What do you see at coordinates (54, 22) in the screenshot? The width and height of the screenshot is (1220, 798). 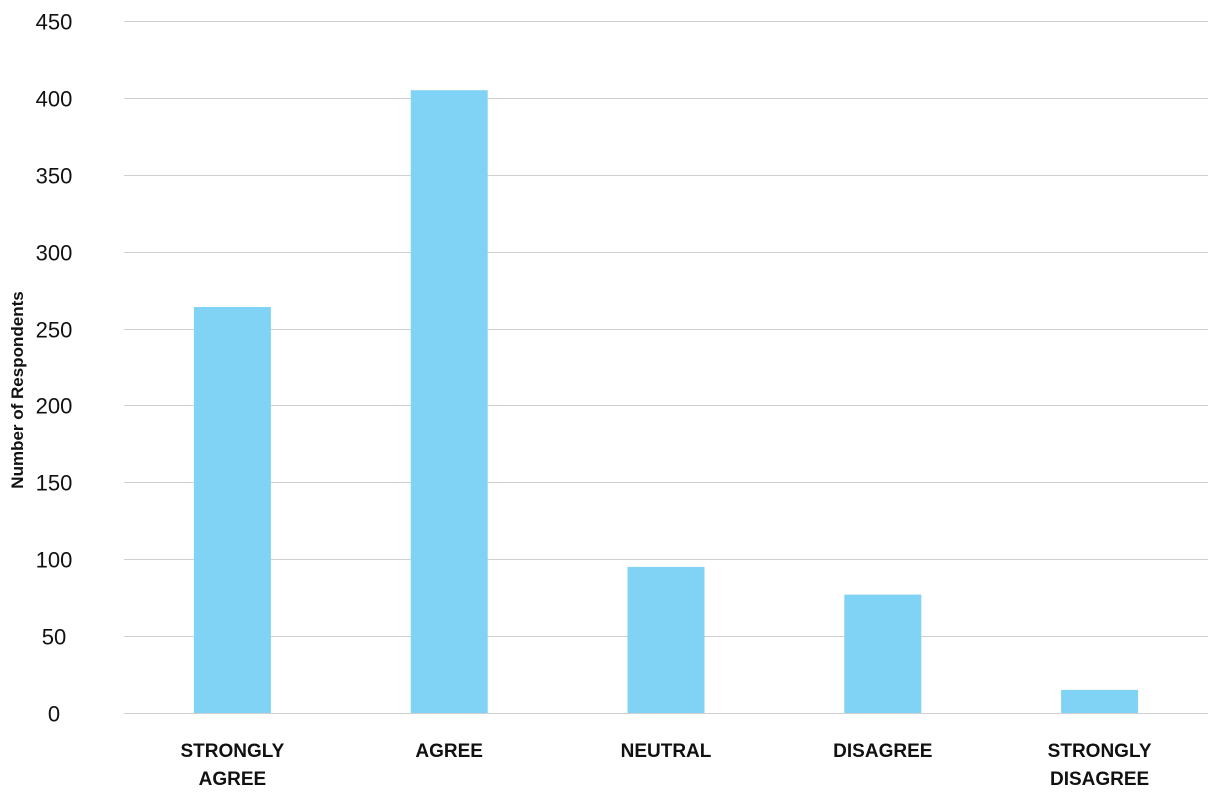 I see `y-tick-label: 450` at bounding box center [54, 22].